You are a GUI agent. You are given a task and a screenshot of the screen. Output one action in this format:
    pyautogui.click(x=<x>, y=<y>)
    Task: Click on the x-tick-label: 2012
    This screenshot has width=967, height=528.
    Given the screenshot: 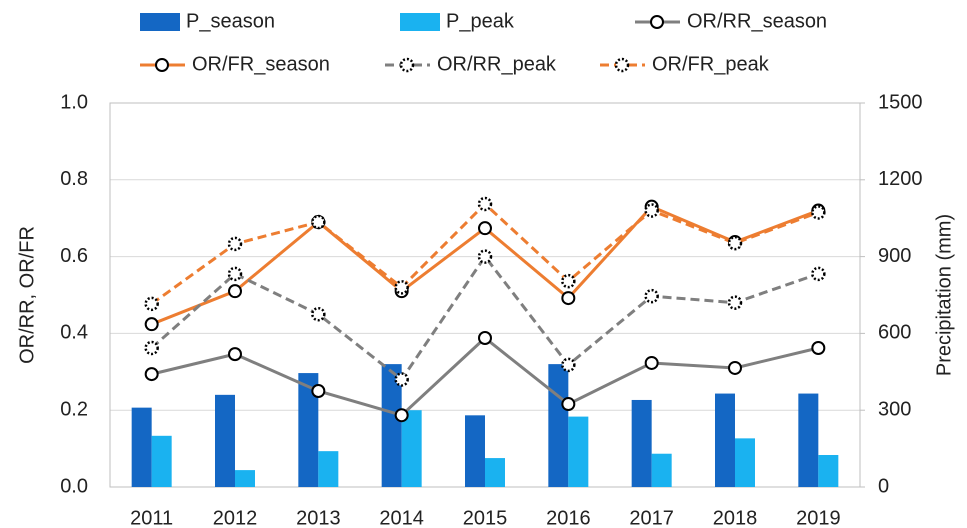 What is the action you would take?
    pyautogui.click(x=235, y=517)
    